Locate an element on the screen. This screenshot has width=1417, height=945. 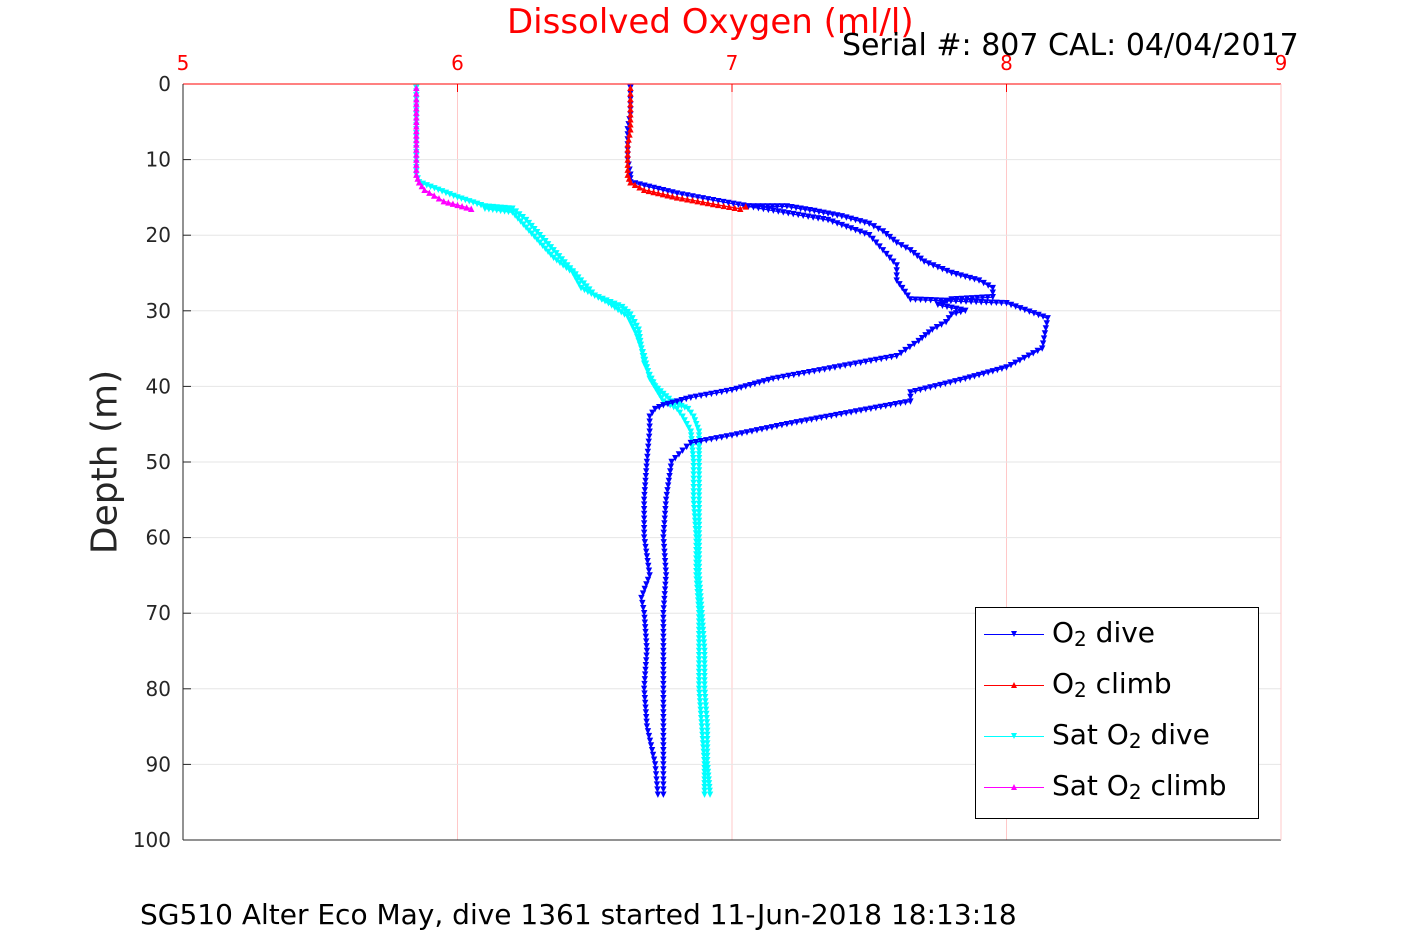
legend-item-o2-climb: O2 climb is located at coordinates (1117, 686).